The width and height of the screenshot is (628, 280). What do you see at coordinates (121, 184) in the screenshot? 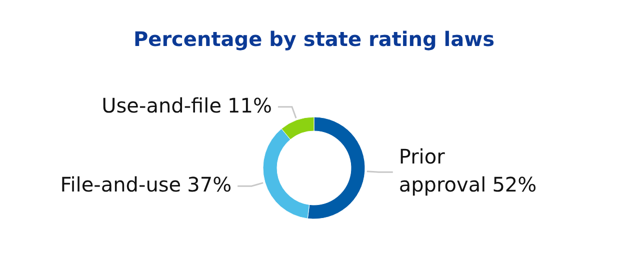
I see `slice-label: File-and-use` at bounding box center [121, 184].